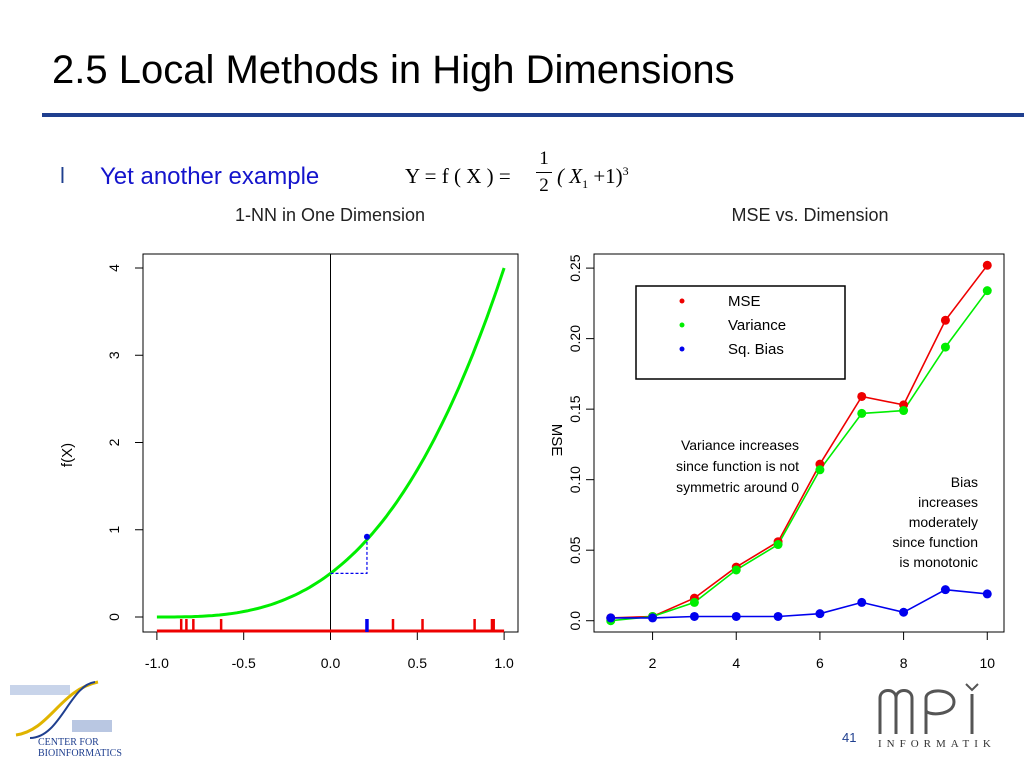  I want to click on chart2-annotation-bias: increases, so click(948, 502).